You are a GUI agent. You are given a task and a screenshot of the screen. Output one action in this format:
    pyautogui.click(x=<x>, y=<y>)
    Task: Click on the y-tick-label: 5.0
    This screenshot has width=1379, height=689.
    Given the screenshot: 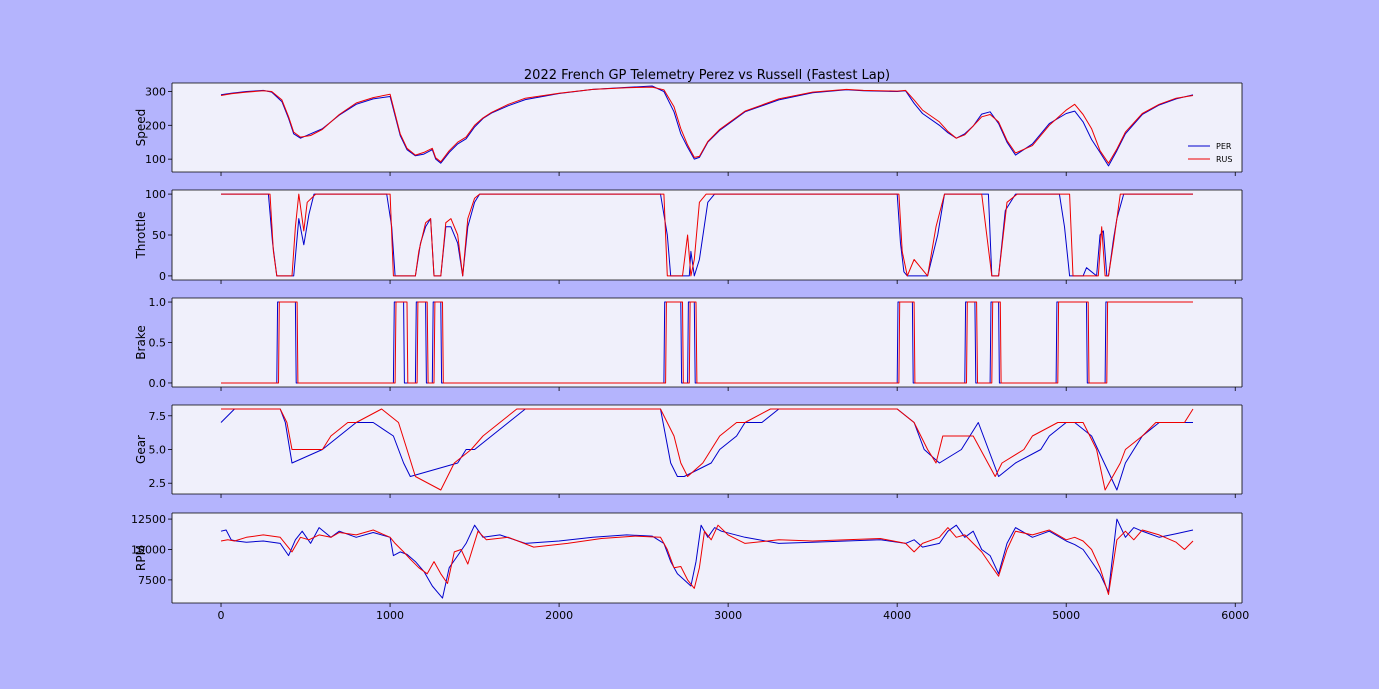 What is the action you would take?
    pyautogui.click(x=158, y=450)
    